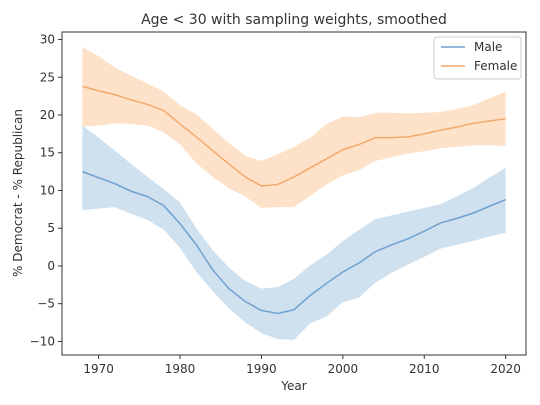 This screenshot has width=540, height=405. What do you see at coordinates (47, 77) in the screenshot?
I see `y-tick-label: 25` at bounding box center [47, 77].